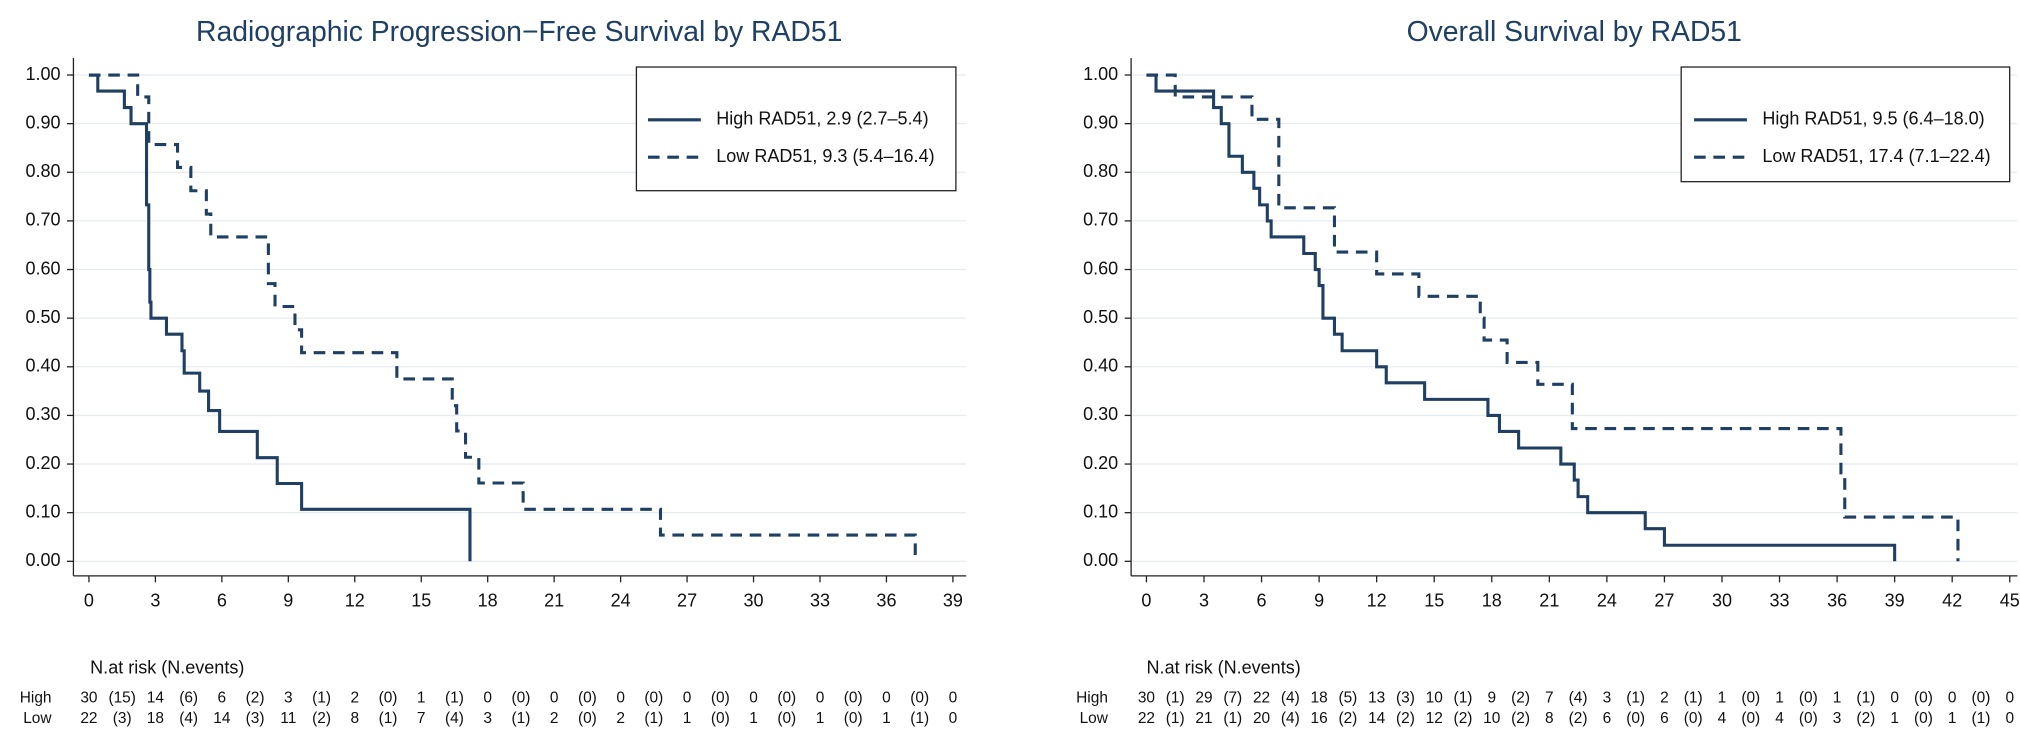  Describe the element at coordinates (1319, 718) in the screenshot. I see `at-risk-count: 16` at that location.